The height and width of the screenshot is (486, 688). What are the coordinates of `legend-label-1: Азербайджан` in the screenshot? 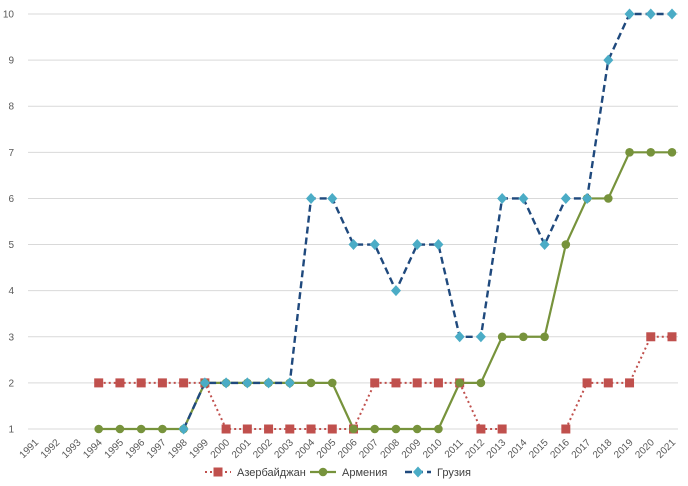 It's located at (271, 473).